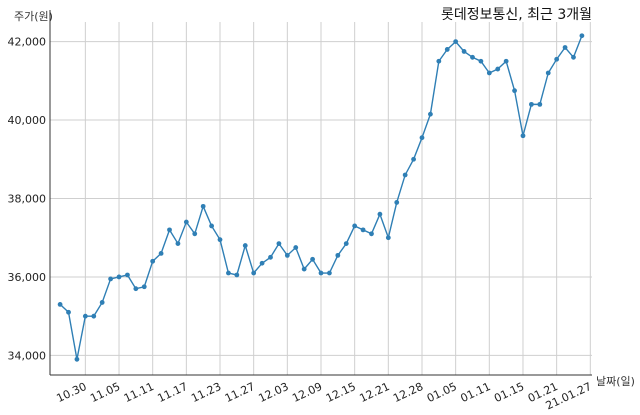 This screenshot has height=415, width=640. What do you see at coordinates (27, 42) in the screenshot?
I see `y-tick-label: 42,000` at bounding box center [27, 42].